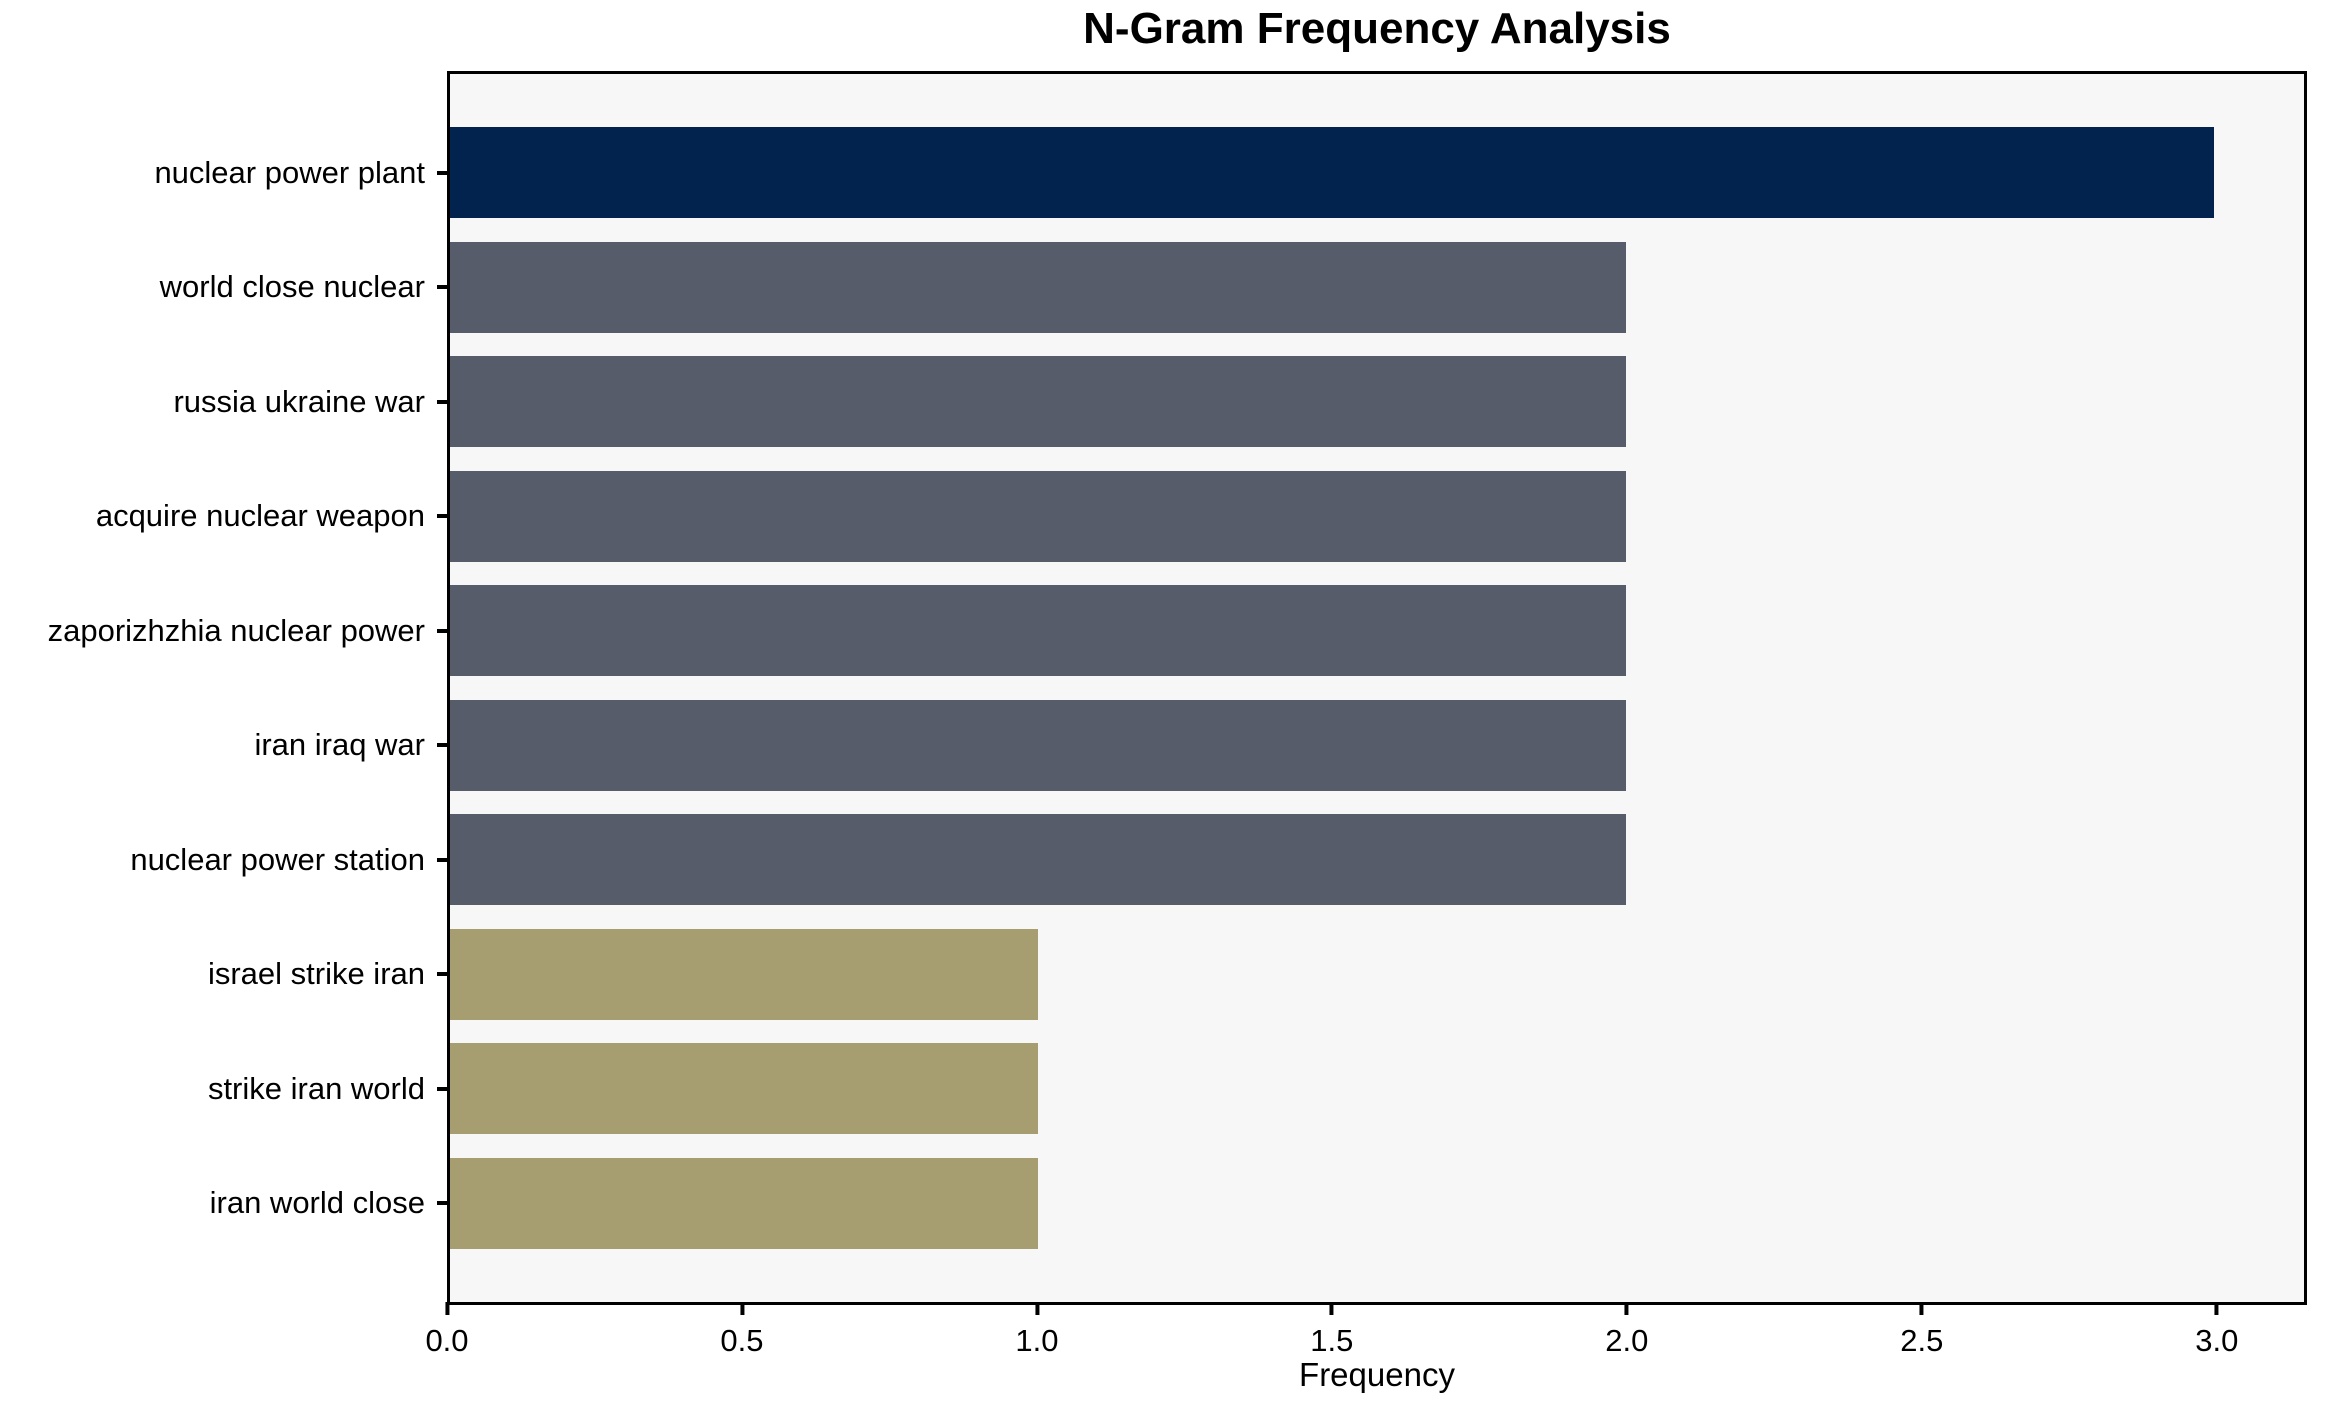 The width and height of the screenshot is (2325, 1414). Describe the element at coordinates (1377, 1374) in the screenshot. I see `x-axis-label: Frequency` at that location.